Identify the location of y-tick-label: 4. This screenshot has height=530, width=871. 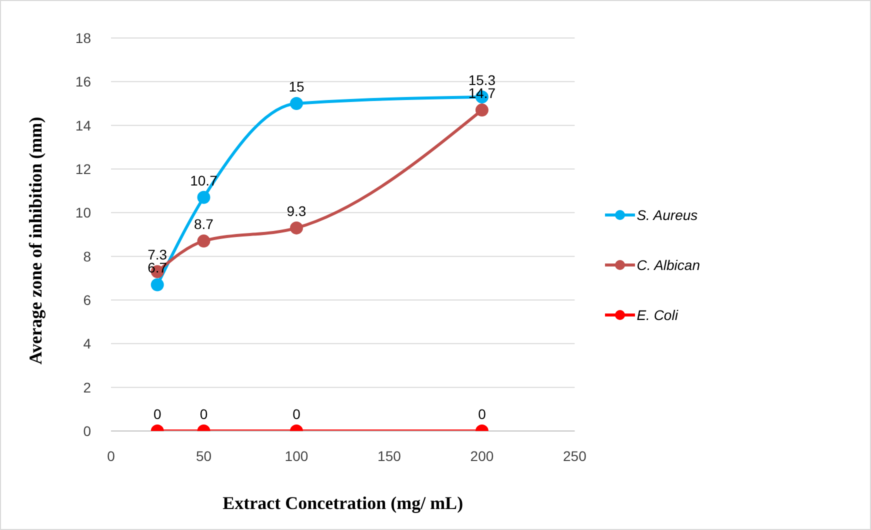
(87, 344).